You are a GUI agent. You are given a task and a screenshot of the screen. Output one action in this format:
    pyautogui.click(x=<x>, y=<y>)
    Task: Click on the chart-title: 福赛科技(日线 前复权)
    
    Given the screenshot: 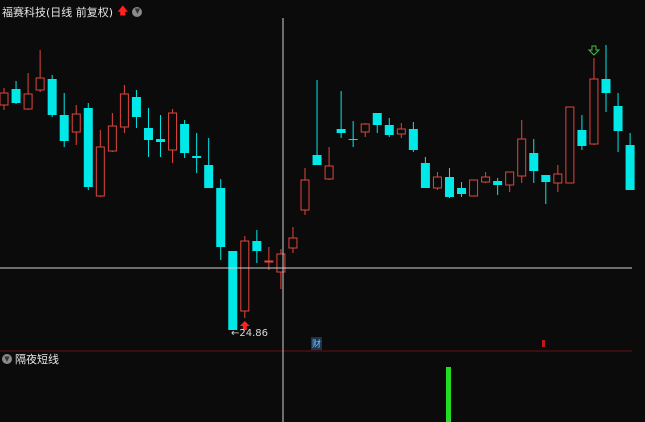 What is the action you would take?
    pyautogui.click(x=58, y=12)
    